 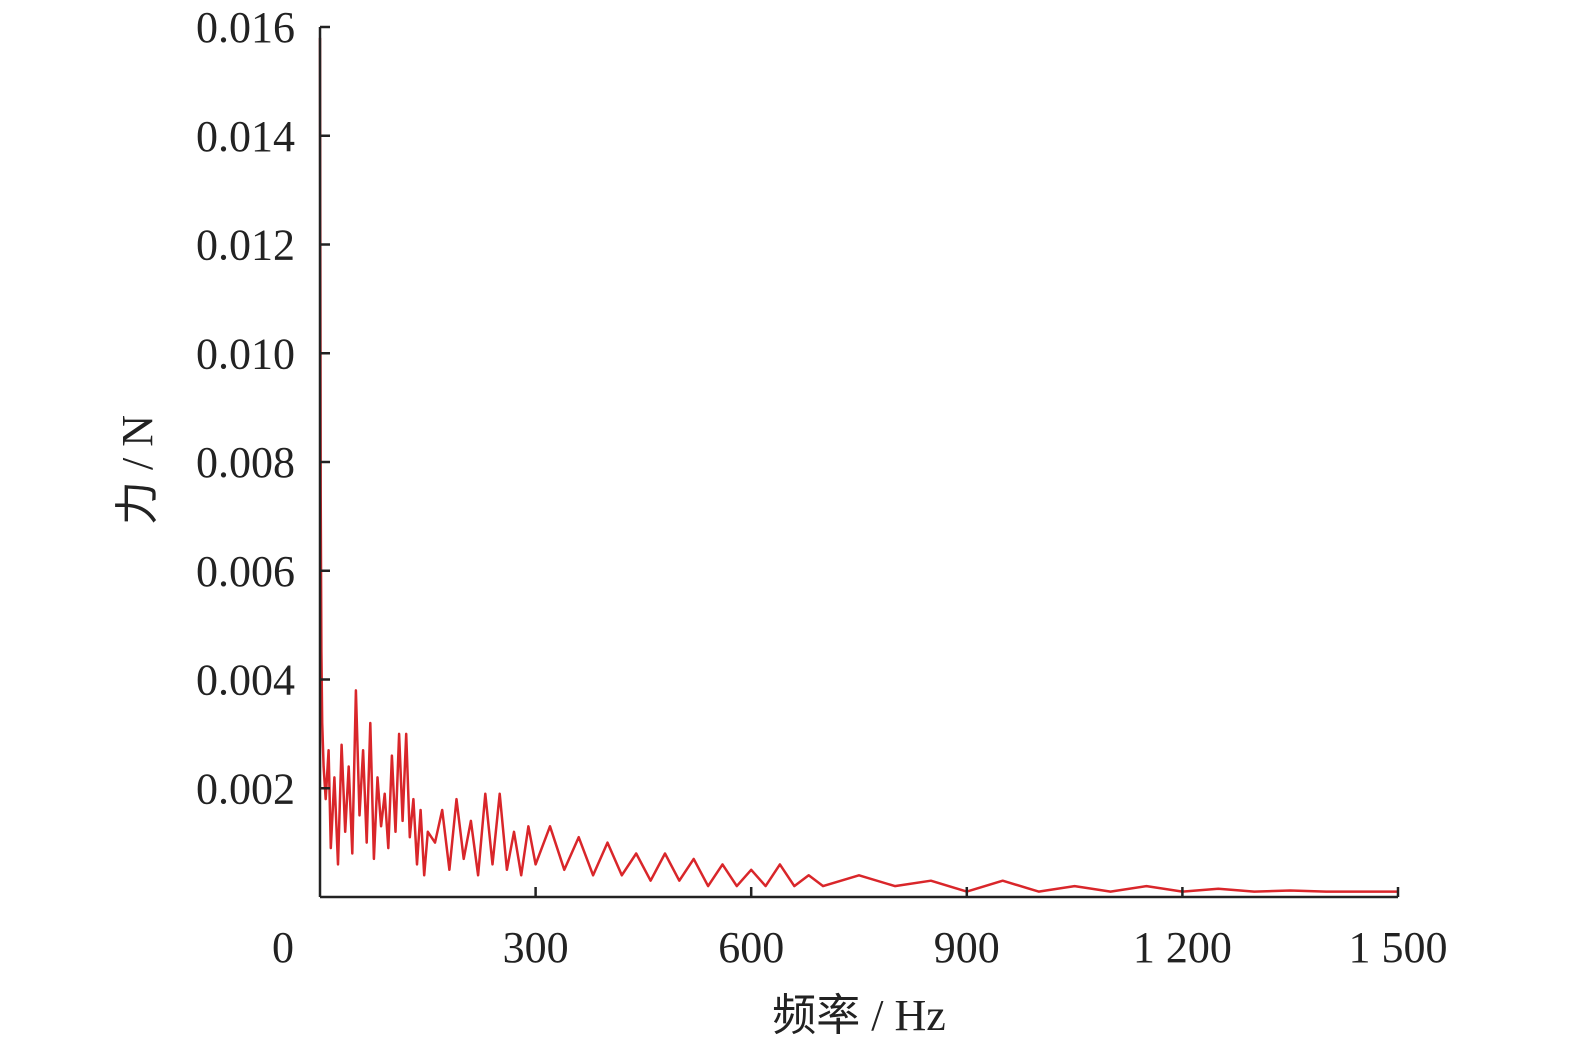 What do you see at coordinates (245, 680) in the screenshot?
I see `y-tick-label: 0.004` at bounding box center [245, 680].